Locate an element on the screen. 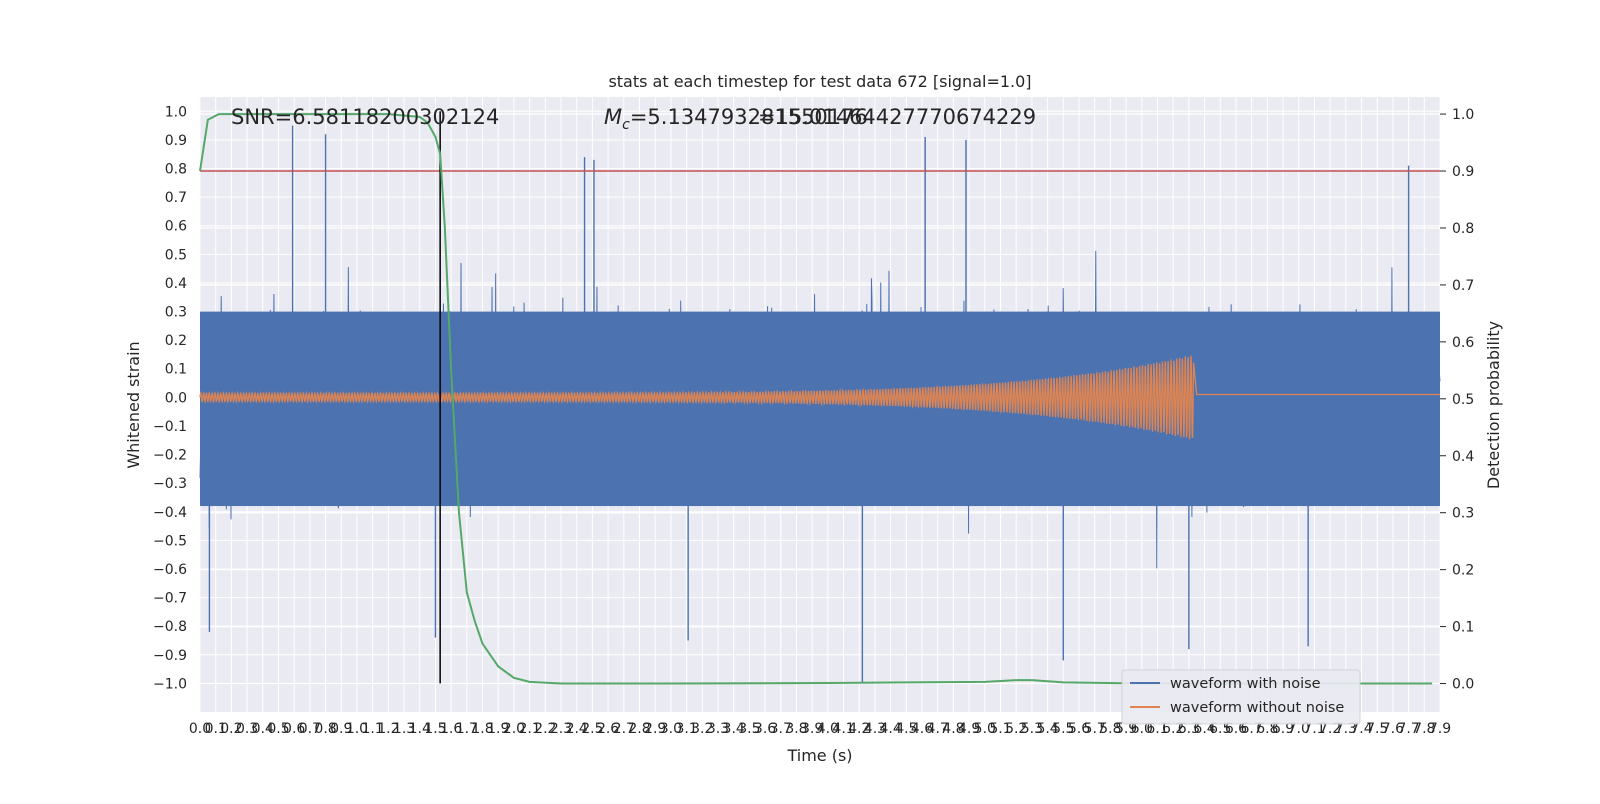 The width and height of the screenshot is (1600, 804). chirp-series is located at coordinates (819, 397).